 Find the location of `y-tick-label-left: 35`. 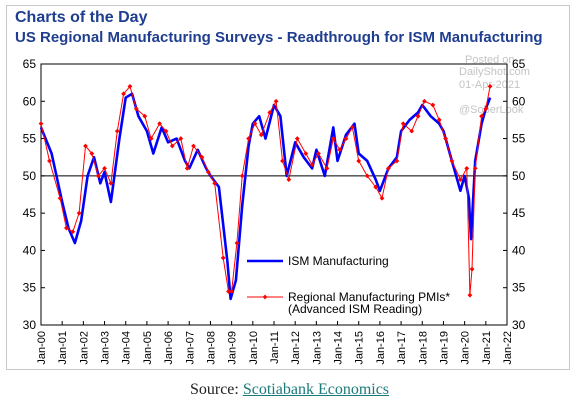

y-tick-label-left: 35 is located at coordinates (30, 288).